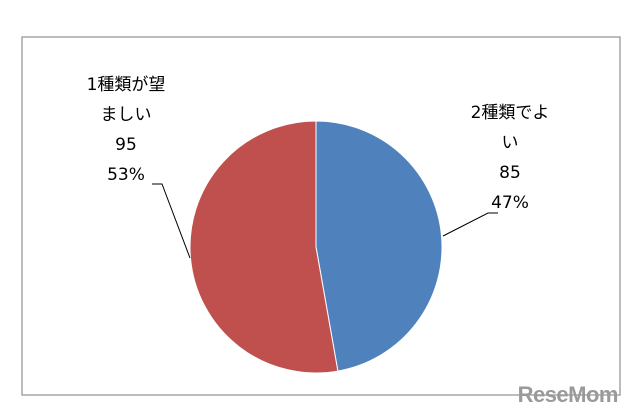 This screenshot has width=640, height=414. I want to click on watermark: ReseMom, so click(568, 394).